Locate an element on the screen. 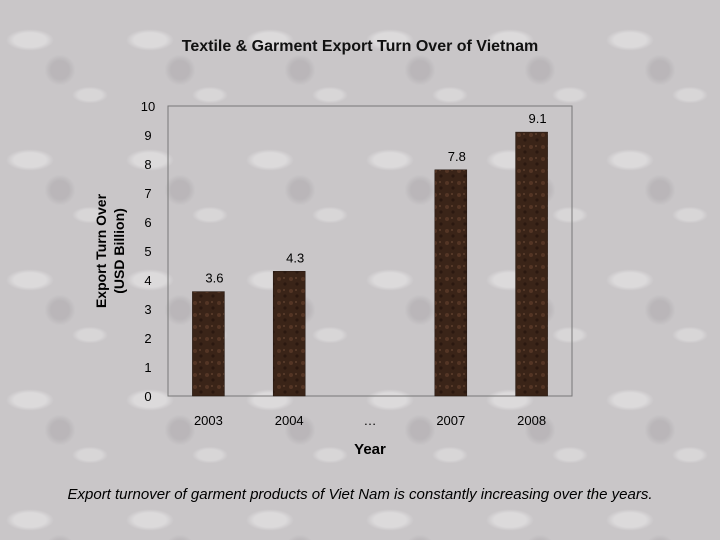  data-label-2004: 4.3 is located at coordinates (295, 257).